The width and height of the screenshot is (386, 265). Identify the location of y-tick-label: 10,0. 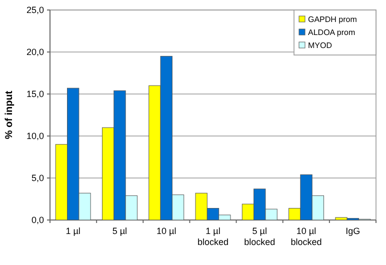
(35, 136).